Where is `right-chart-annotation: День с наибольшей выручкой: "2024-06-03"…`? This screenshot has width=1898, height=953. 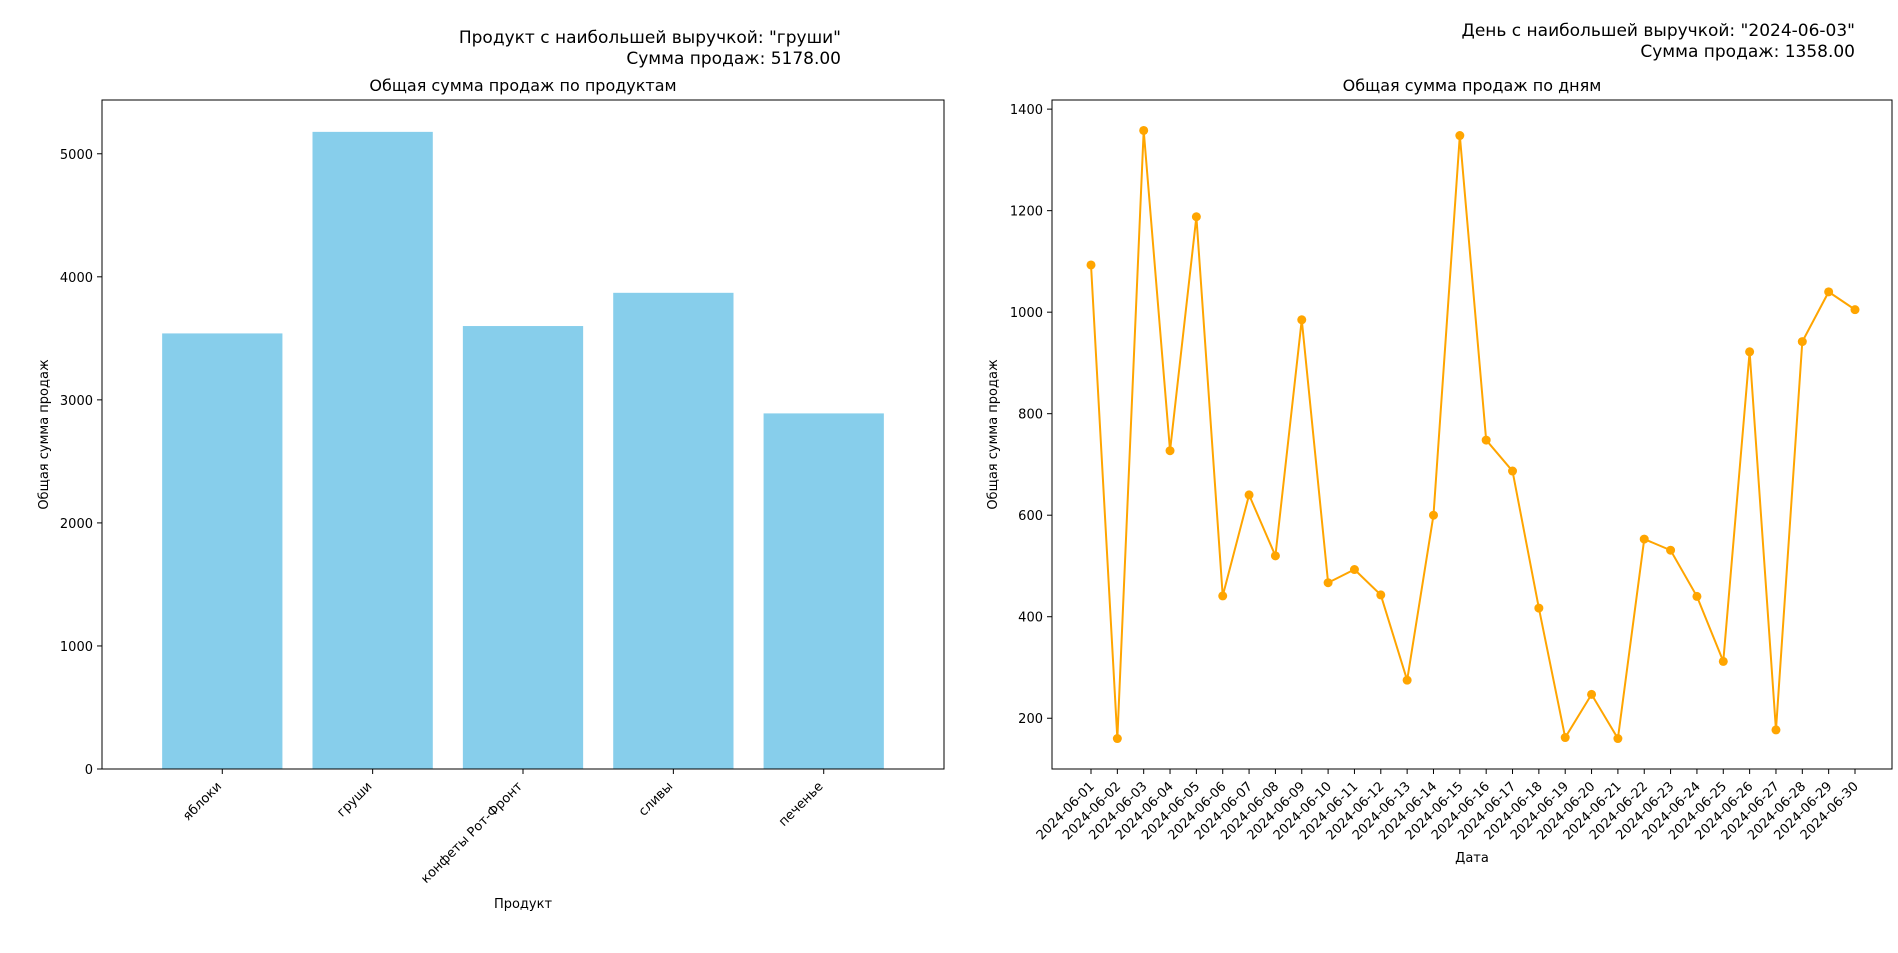
right-chart-annotation: День с наибольшей выручкой: "2024-06-03"… is located at coordinates (1658, 42).